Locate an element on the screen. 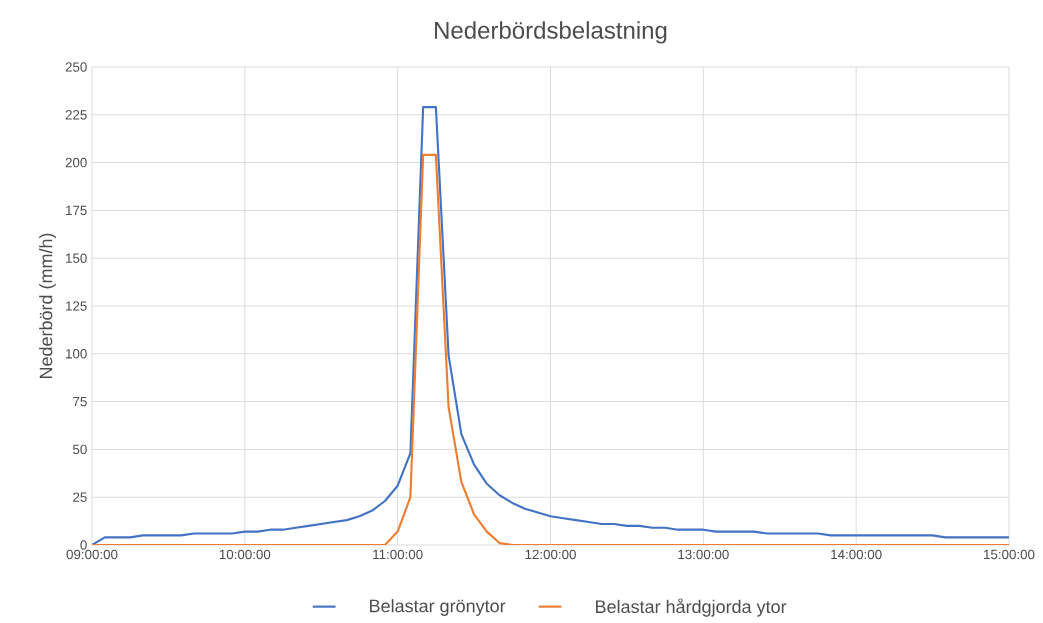  y-tick-label: 50 is located at coordinates (80, 449).